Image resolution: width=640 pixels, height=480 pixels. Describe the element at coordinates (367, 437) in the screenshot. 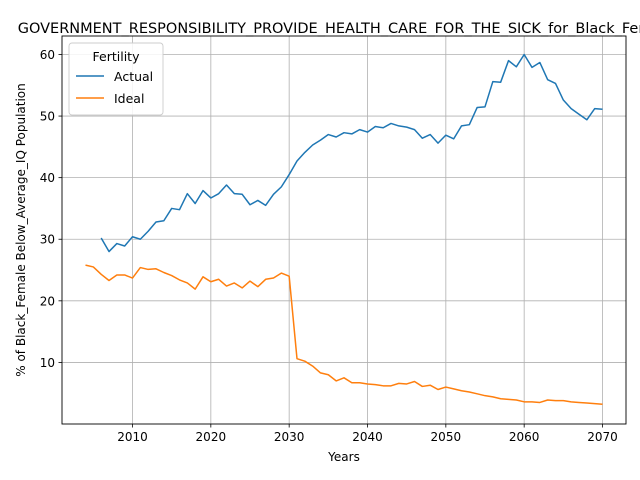

I see `x-tick-label: 2040` at that location.